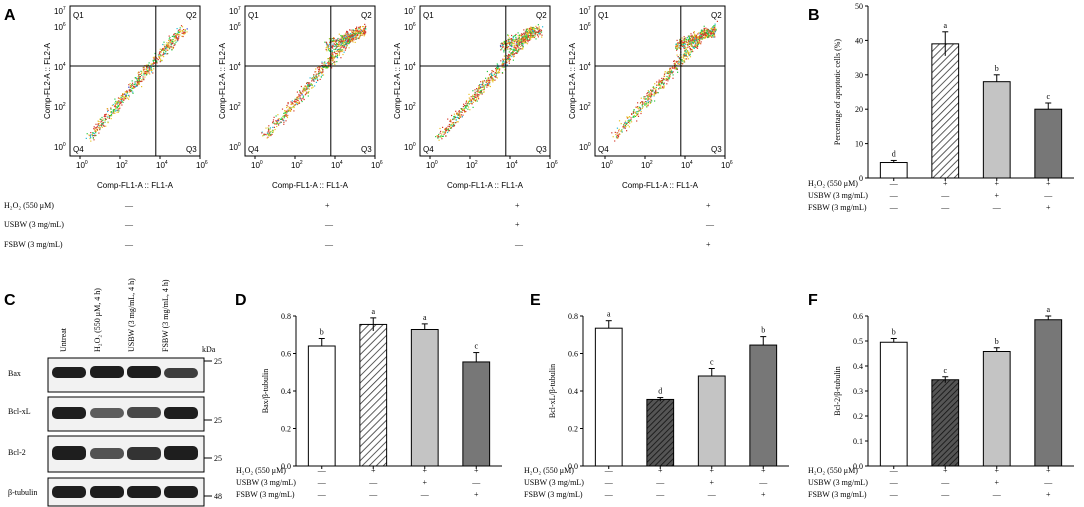 The image size is (1084, 507). What do you see at coordinates (945, 195) in the screenshot?
I see `treatment-cell: —` at bounding box center [945, 195].